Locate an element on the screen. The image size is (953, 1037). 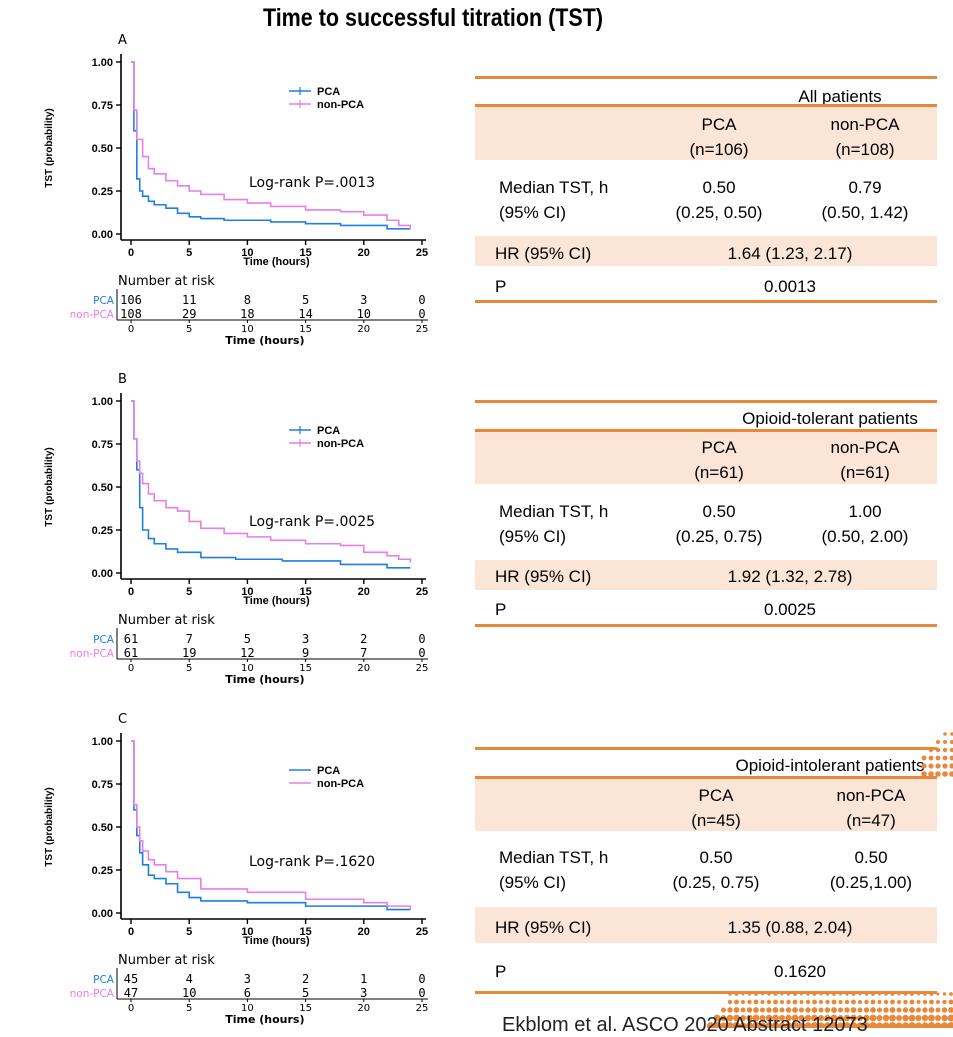
risk-count: 14 is located at coordinates (305, 314).